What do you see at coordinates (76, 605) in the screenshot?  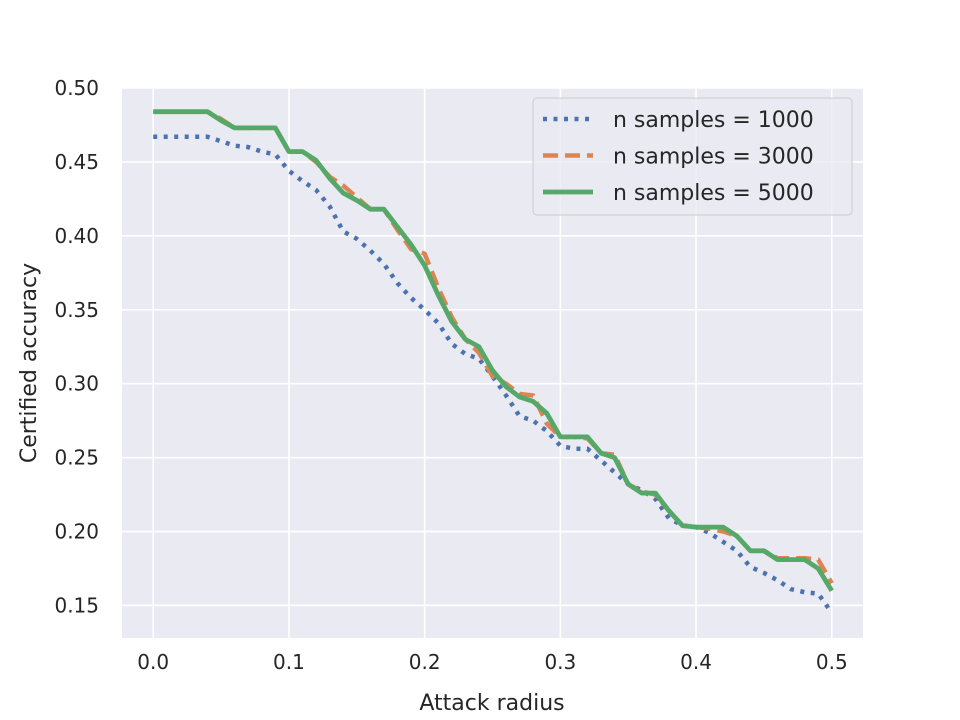 I see `y-tick-label: 0.15` at bounding box center [76, 605].